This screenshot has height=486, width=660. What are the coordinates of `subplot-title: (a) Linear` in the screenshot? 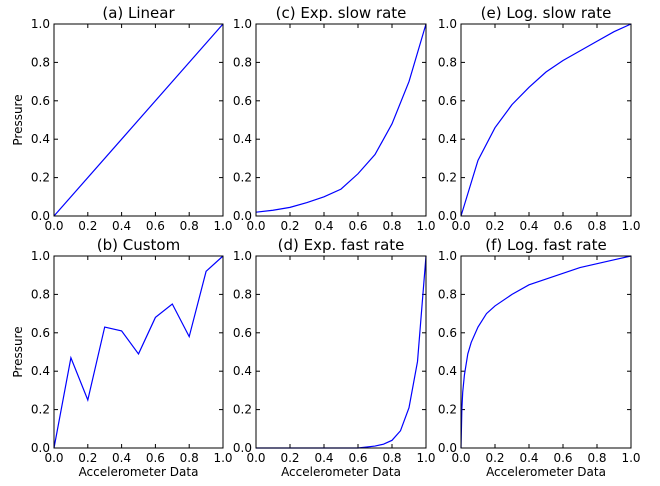 It's located at (138, 13).